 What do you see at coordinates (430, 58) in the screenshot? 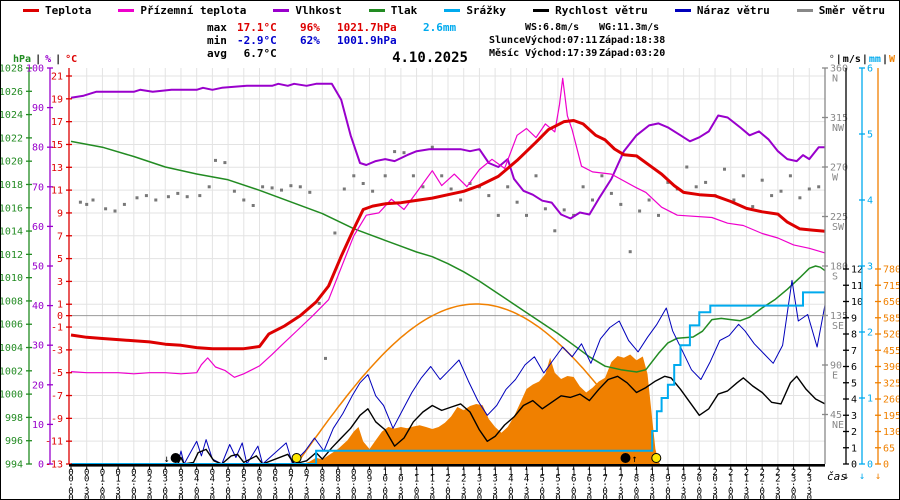
I see `chart-title: 4.10.2025` at bounding box center [430, 58].